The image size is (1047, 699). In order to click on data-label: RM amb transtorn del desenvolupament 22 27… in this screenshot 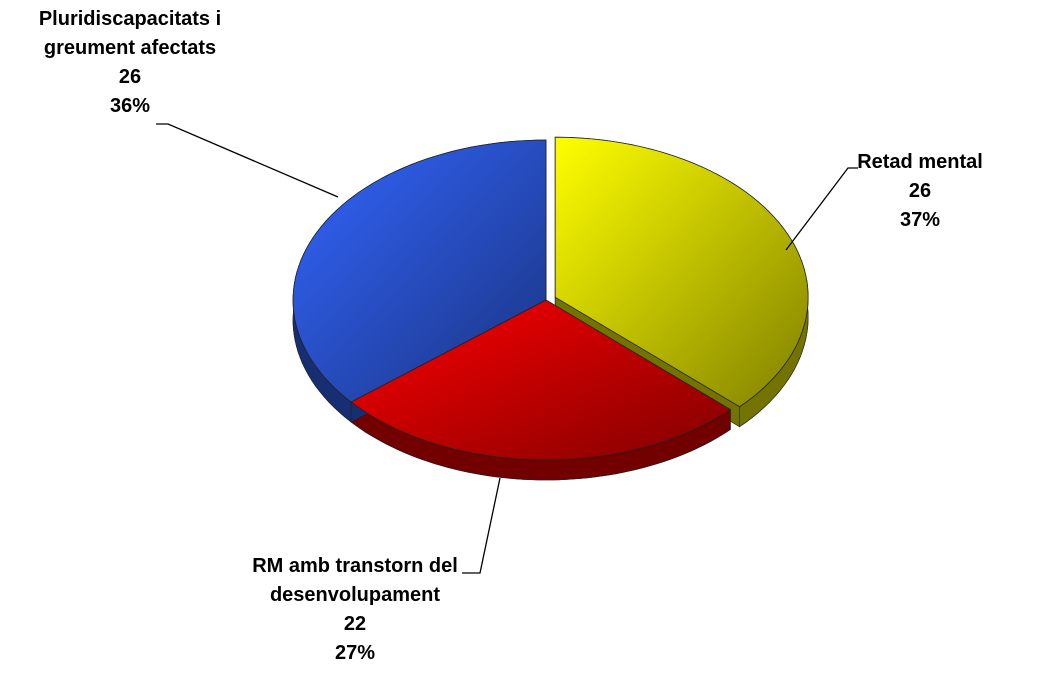, I will do `click(355, 610)`.